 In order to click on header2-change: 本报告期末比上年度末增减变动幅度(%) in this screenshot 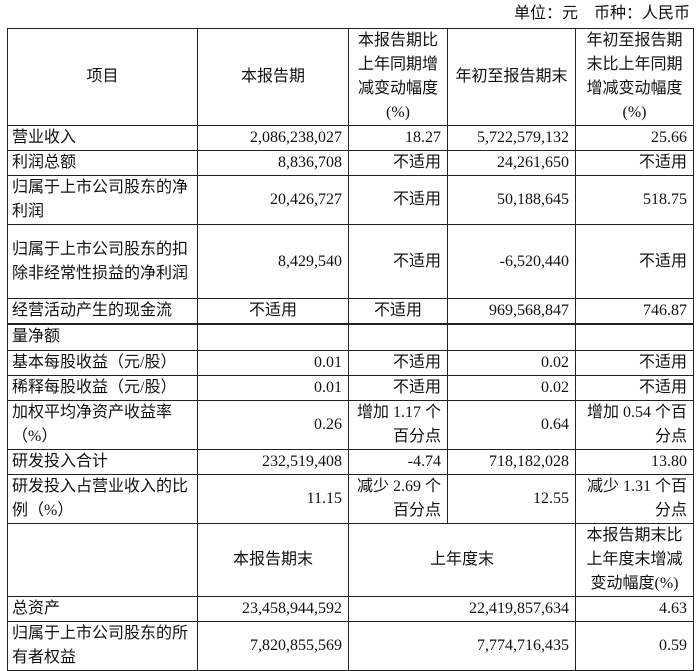, I will do `click(634, 559)`.